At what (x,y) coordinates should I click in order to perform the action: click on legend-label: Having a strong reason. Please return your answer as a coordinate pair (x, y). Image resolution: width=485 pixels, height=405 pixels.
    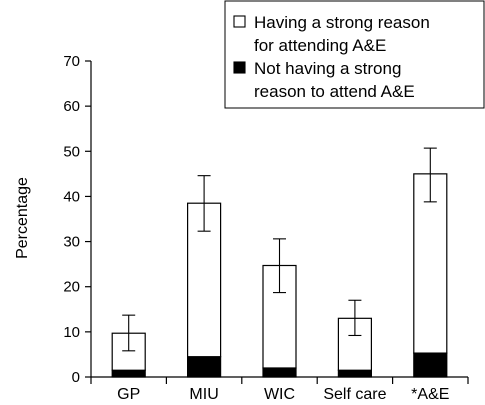
    Looking at the image, I should click on (342, 22).